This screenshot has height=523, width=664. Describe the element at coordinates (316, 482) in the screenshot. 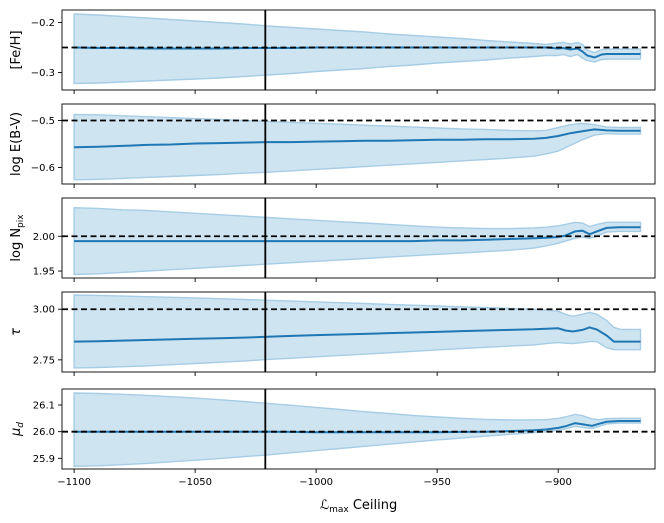

I see `x-tick-label: −1000` at that location.